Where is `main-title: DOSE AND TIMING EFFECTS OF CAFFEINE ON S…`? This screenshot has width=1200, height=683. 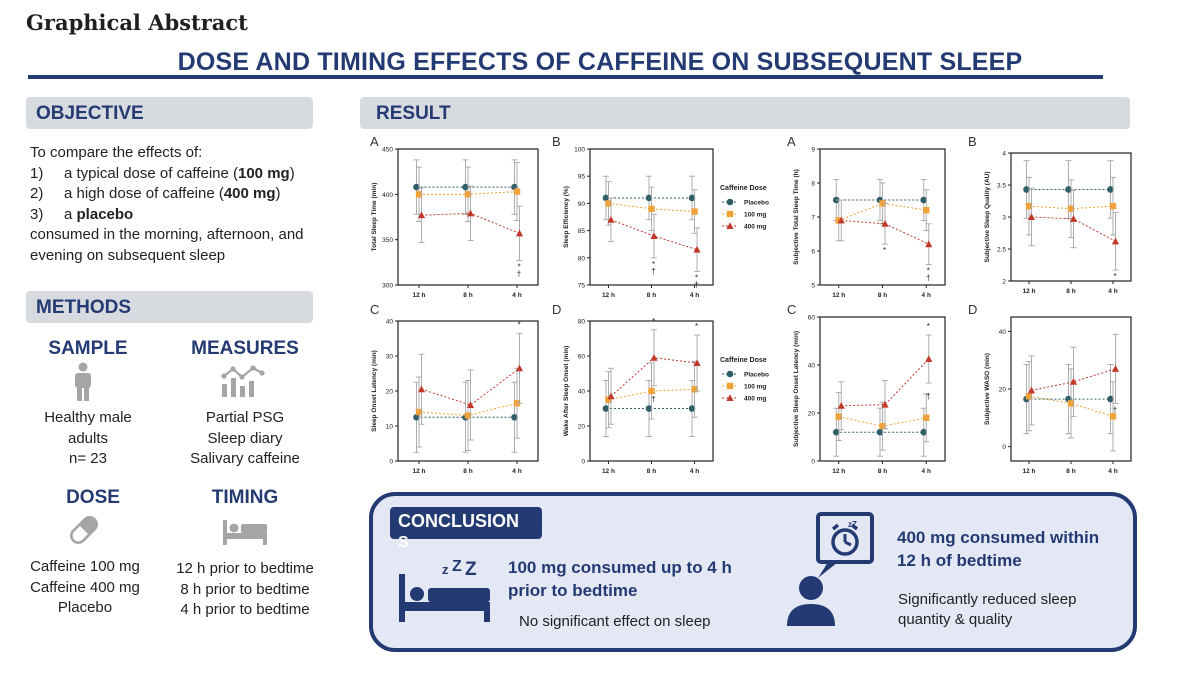
main-title: DOSE AND TIMING EFFECTS OF CAFFEINE ON S… is located at coordinates (600, 62).